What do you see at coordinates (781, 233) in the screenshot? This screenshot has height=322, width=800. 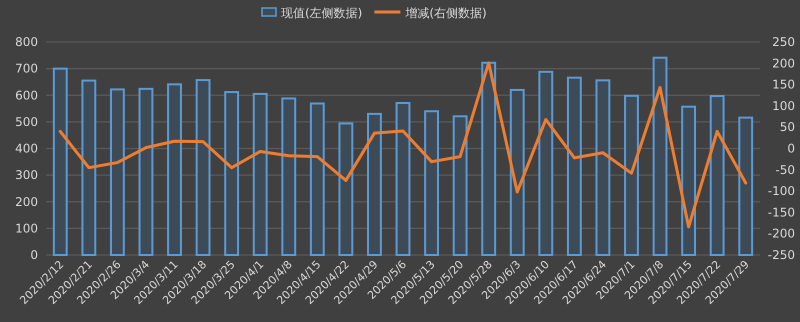 I see `y2-tick-label: -200` at bounding box center [781, 233].